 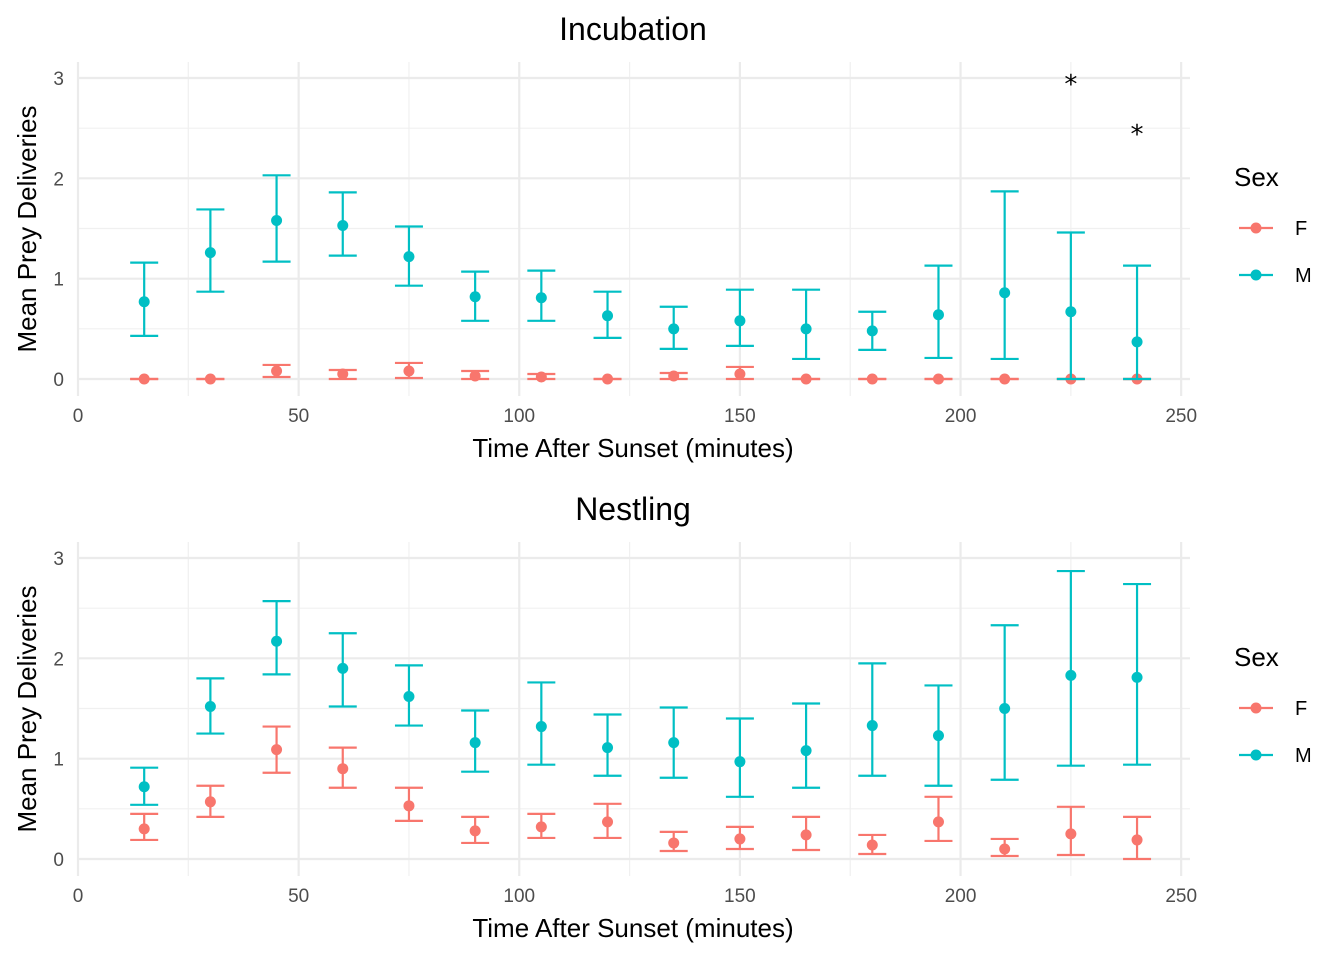 I want to click on panel-title: Incubation, so click(x=633, y=29).